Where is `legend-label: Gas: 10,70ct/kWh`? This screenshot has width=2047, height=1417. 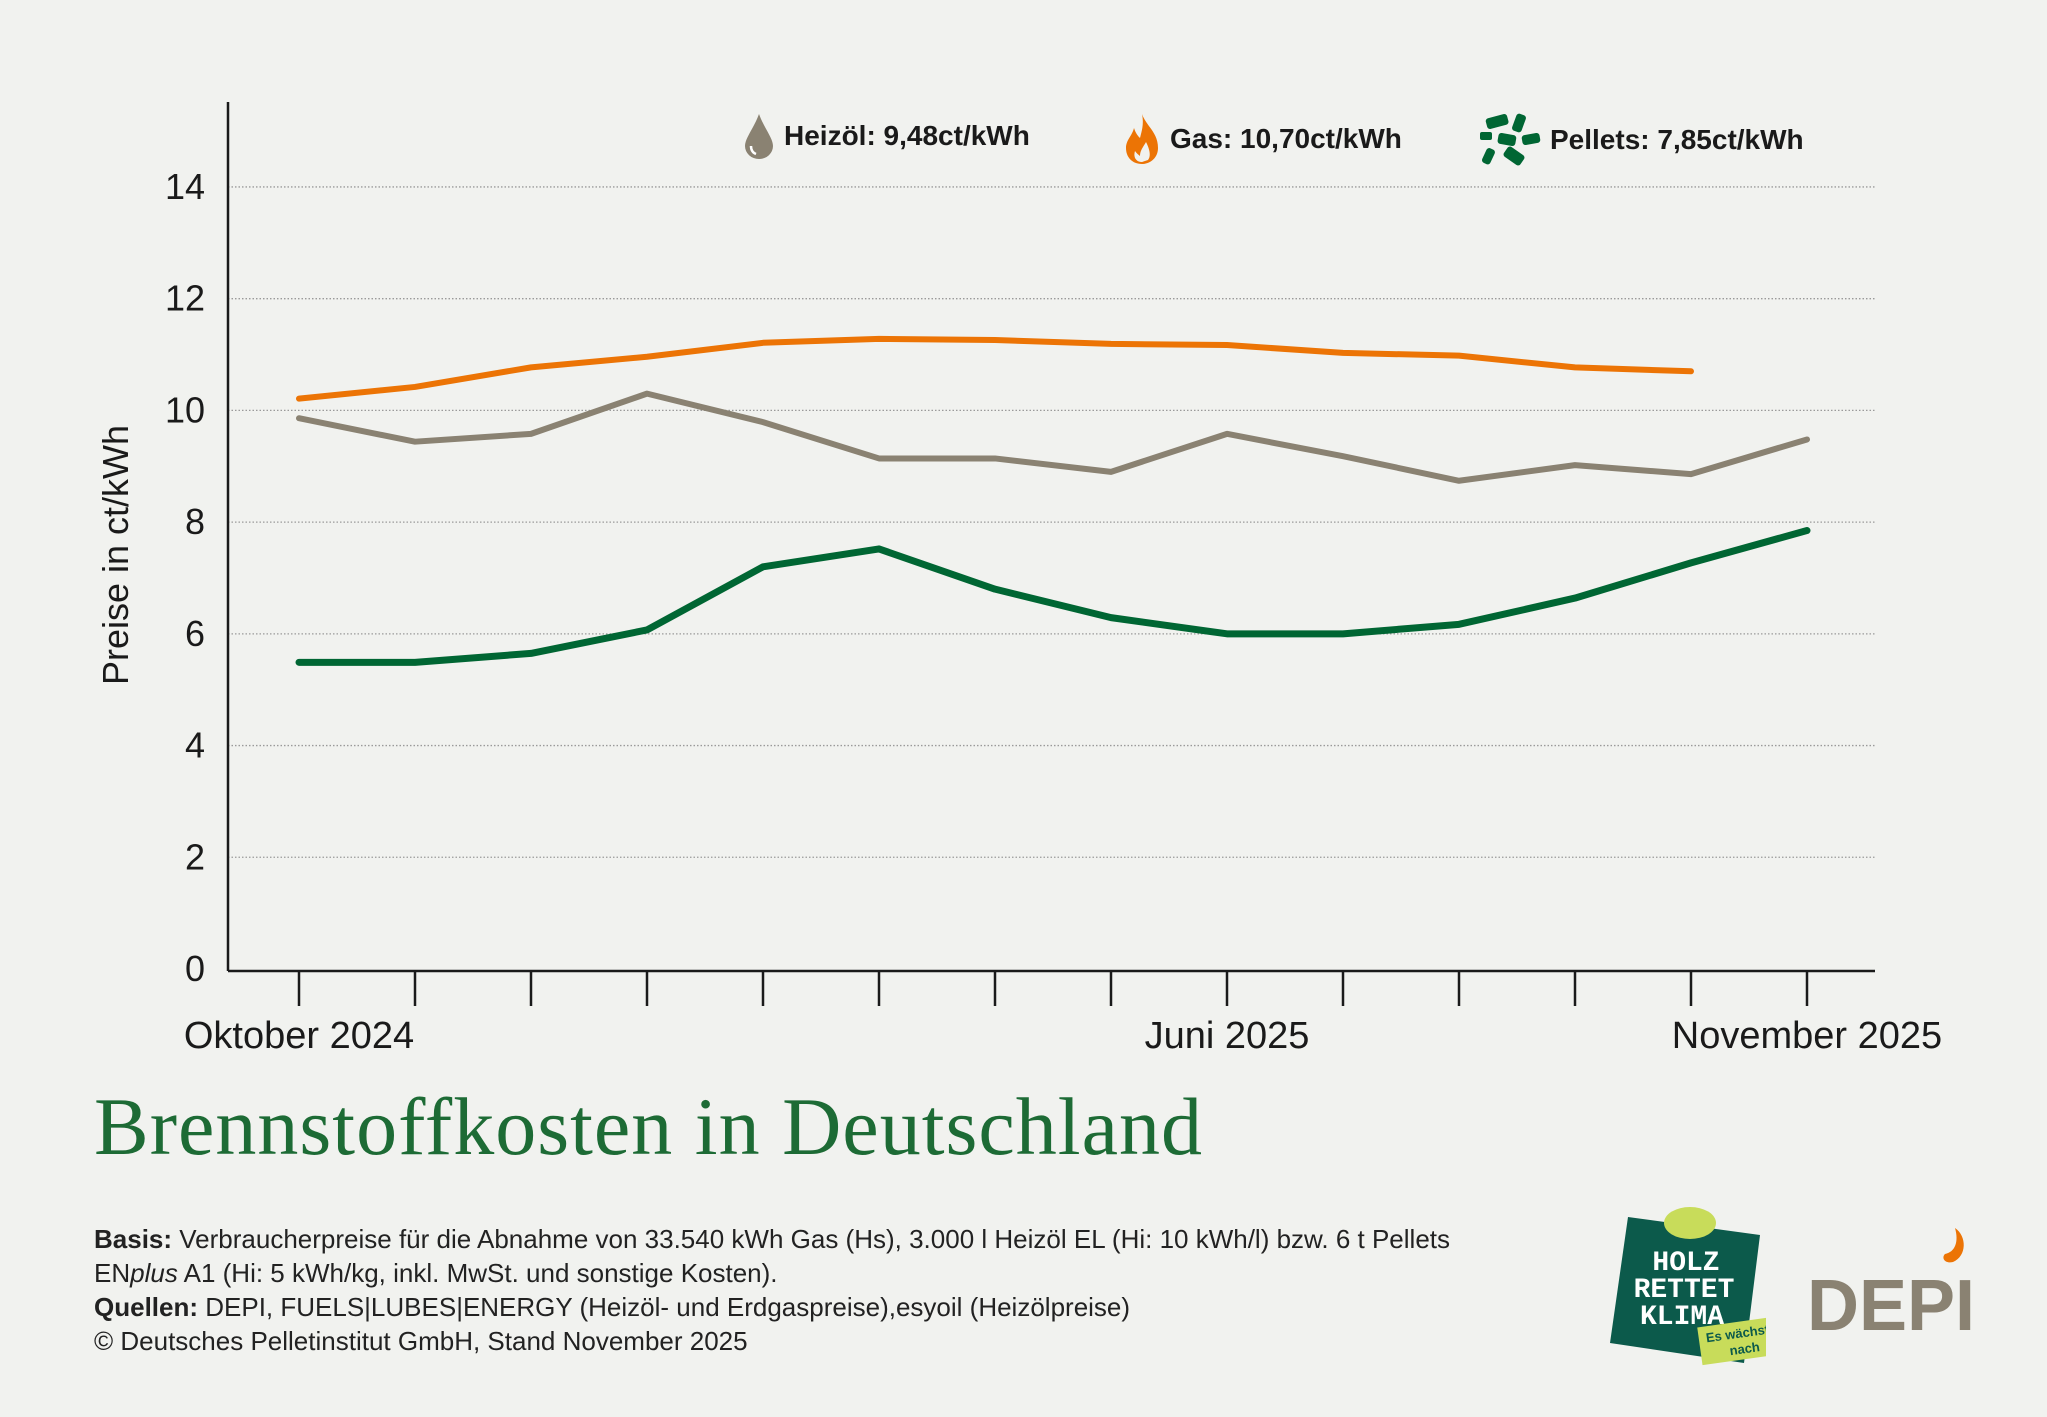 legend-label: Gas: 10,70ct/kWh is located at coordinates (1286, 138).